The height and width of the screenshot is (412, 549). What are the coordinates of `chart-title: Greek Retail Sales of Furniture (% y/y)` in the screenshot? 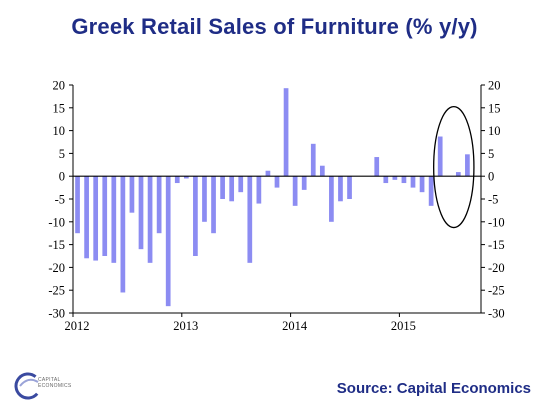 It's located at (274, 26).